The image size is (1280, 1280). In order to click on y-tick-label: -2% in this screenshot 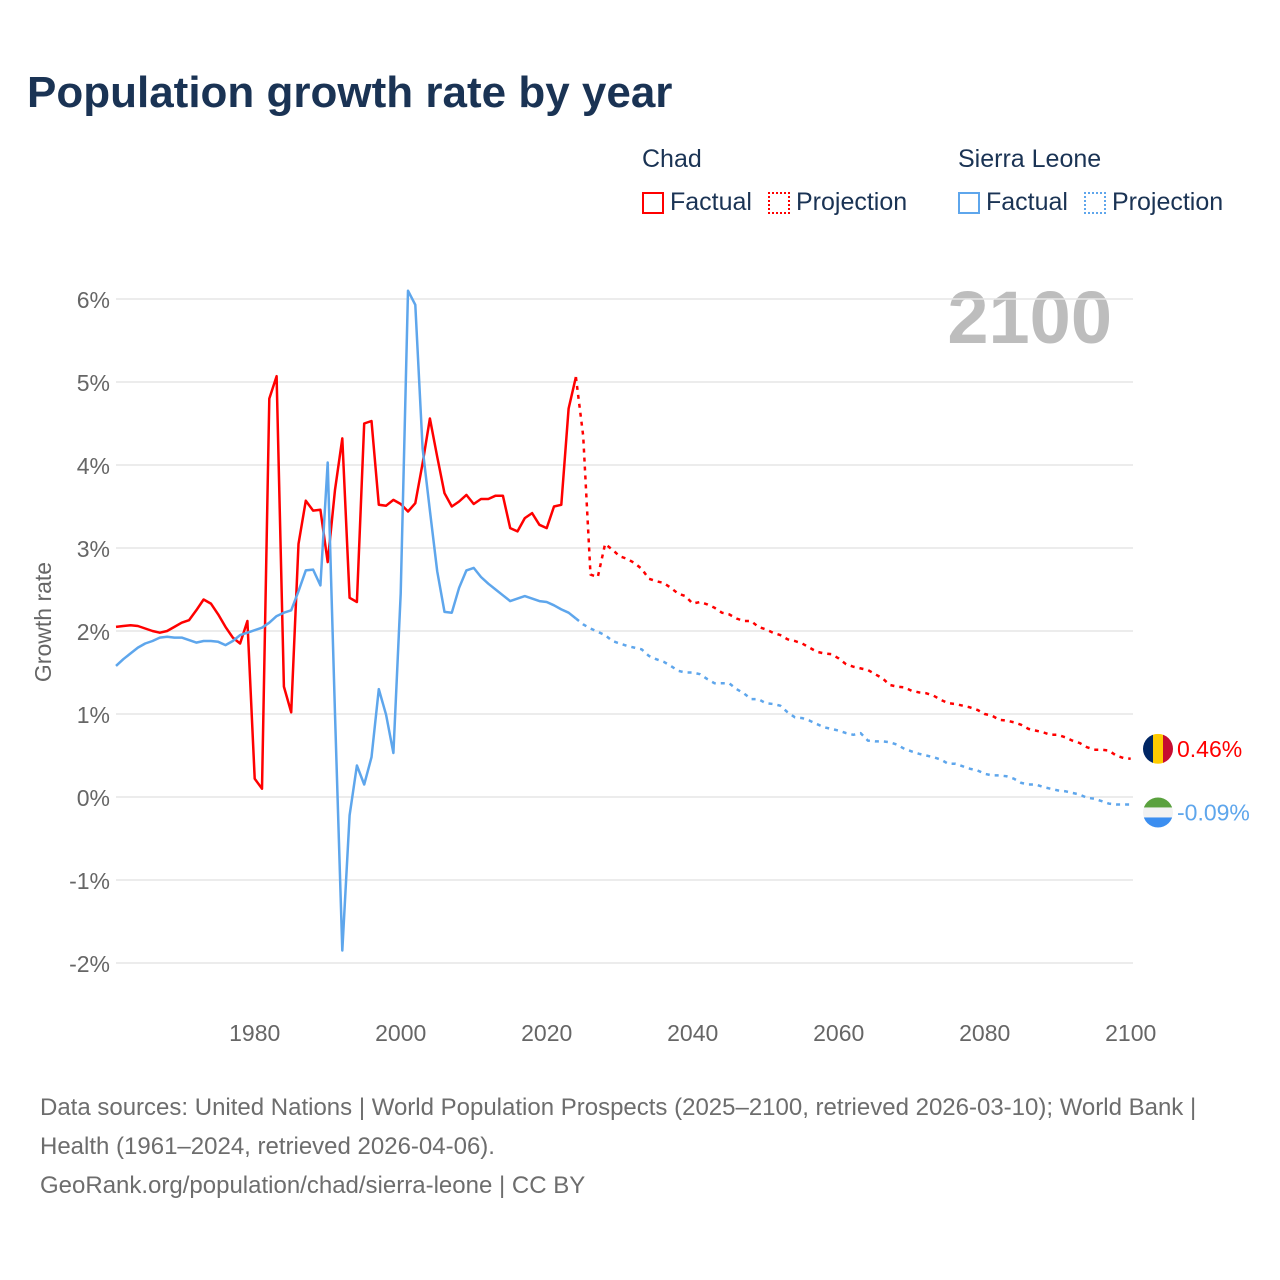, I will do `click(89, 964)`.